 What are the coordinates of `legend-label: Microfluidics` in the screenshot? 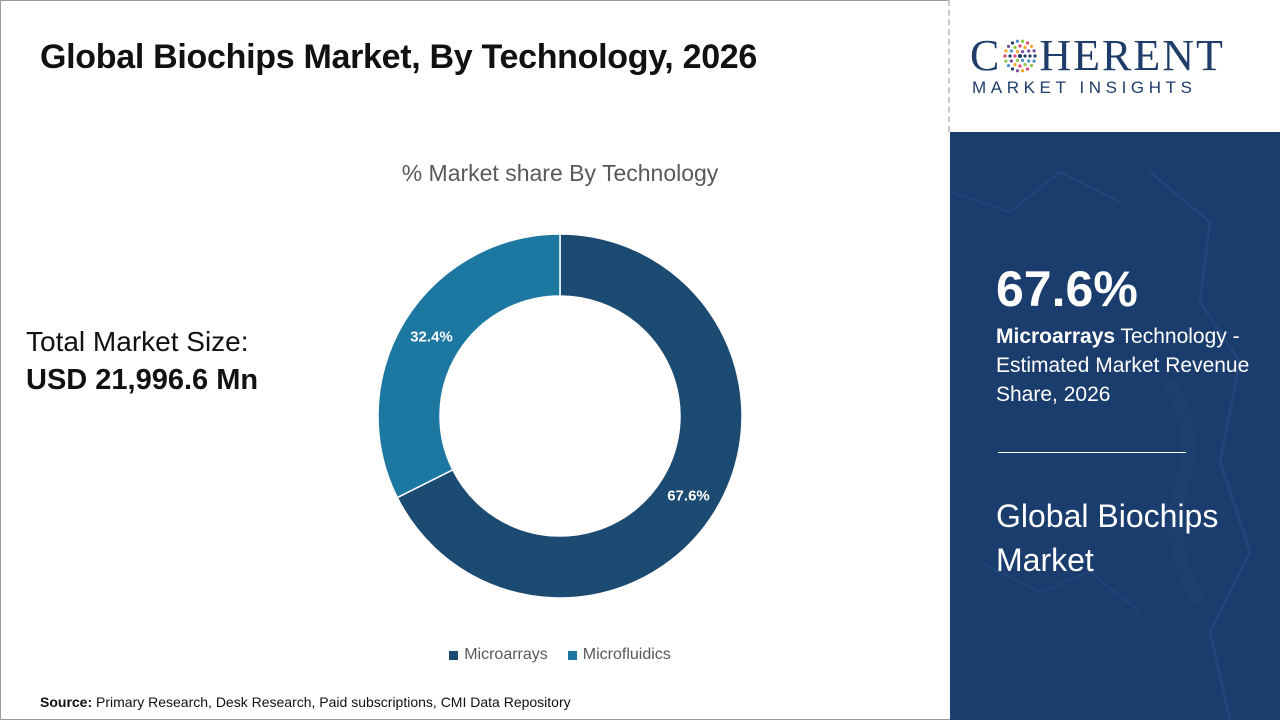 It's located at (626, 654).